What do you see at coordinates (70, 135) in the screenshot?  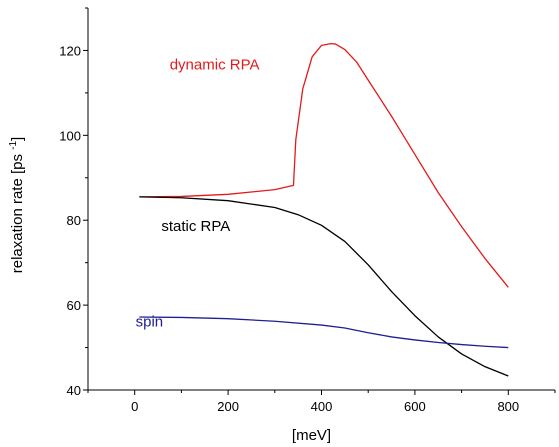 I see `y-tick-label: 100` at bounding box center [70, 135].